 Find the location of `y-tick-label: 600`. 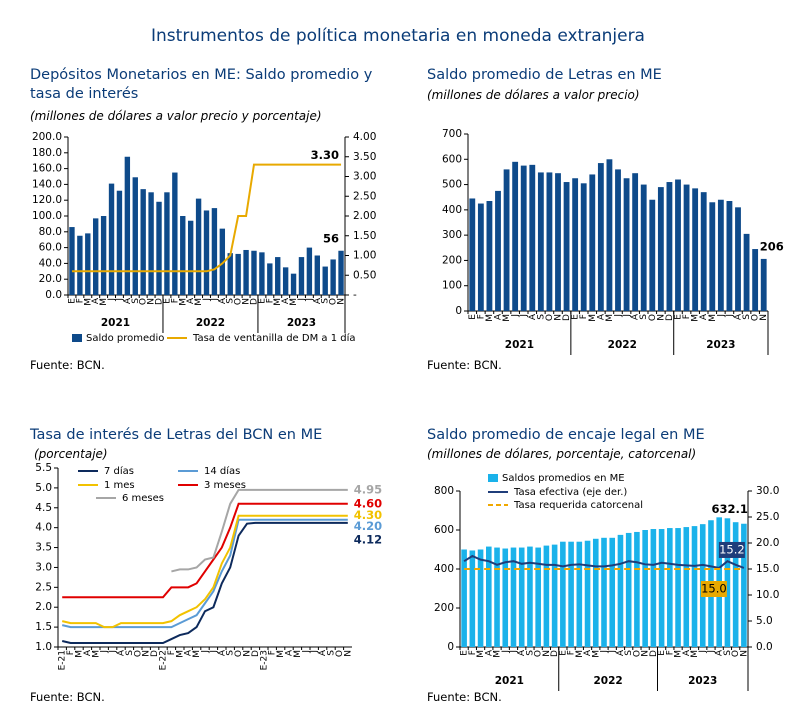

y-tick-label: 600 is located at coordinates (452, 159).